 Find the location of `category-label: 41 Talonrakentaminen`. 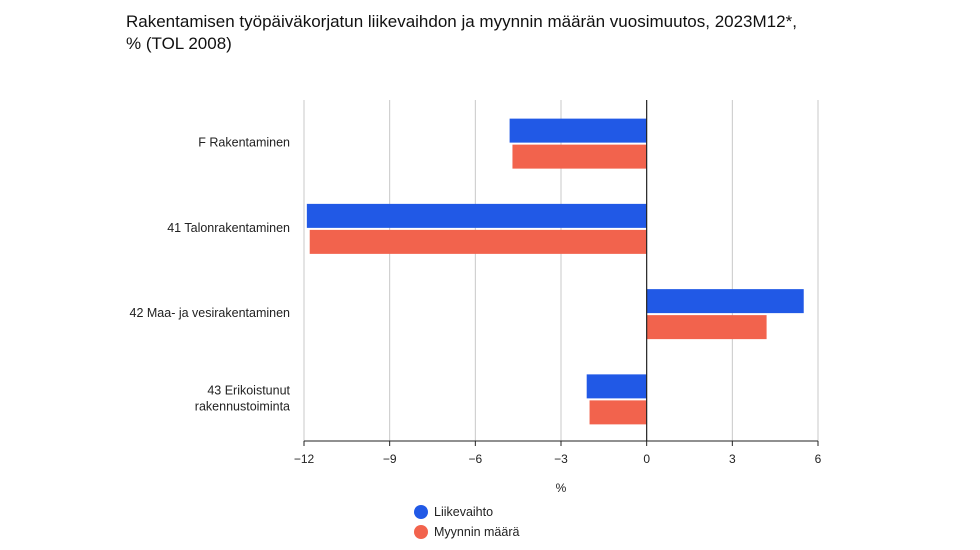

category-label: 41 Talonrakentaminen is located at coordinates (228, 228).